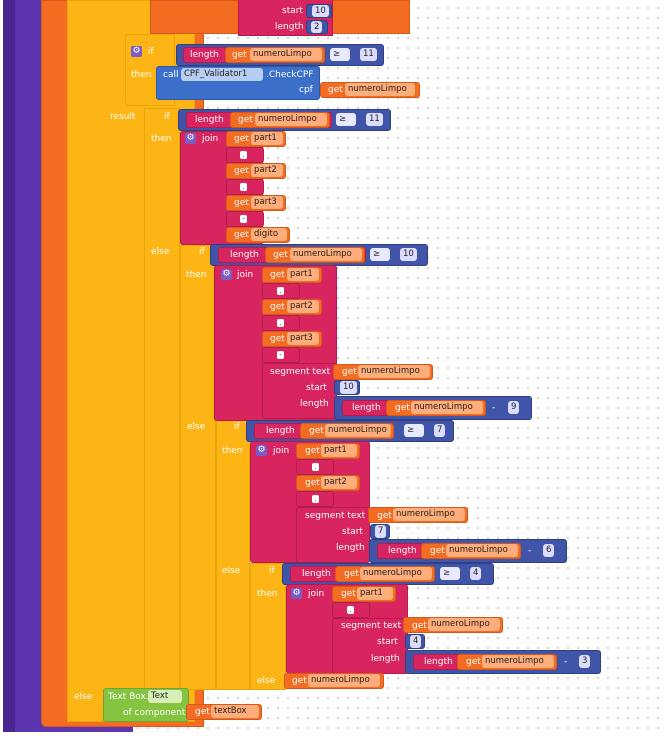 This screenshot has width=664, height=736. Describe the element at coordinates (165, 696) in the screenshot. I see `property-dropdown: Text` at that location.